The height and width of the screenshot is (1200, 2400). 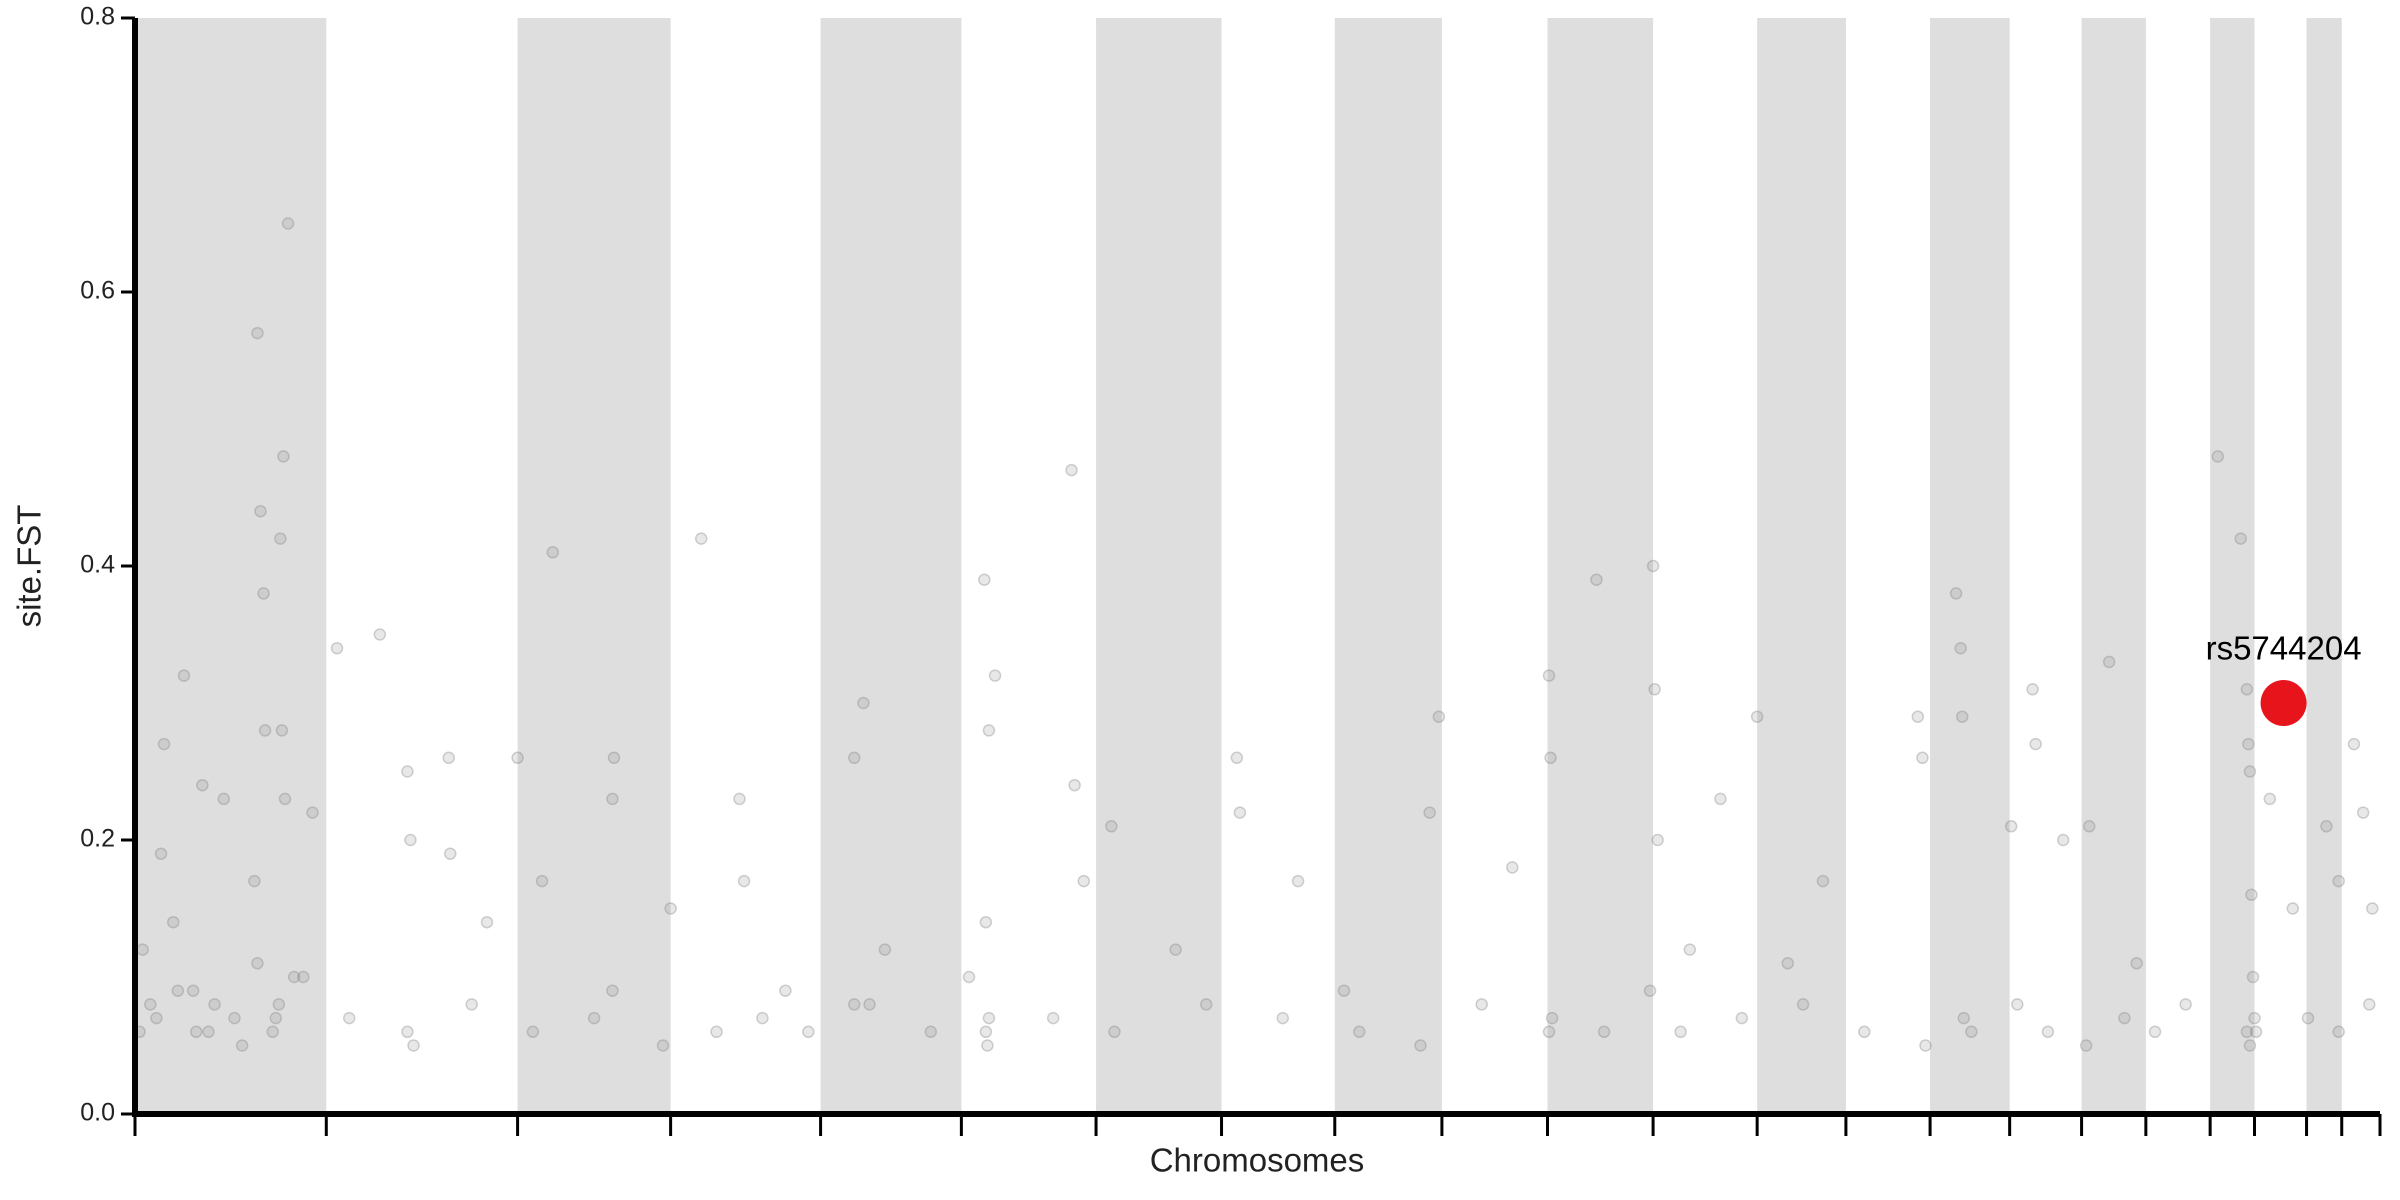 I want to click on highlight-label: rs5744204, so click(x=2284, y=648).